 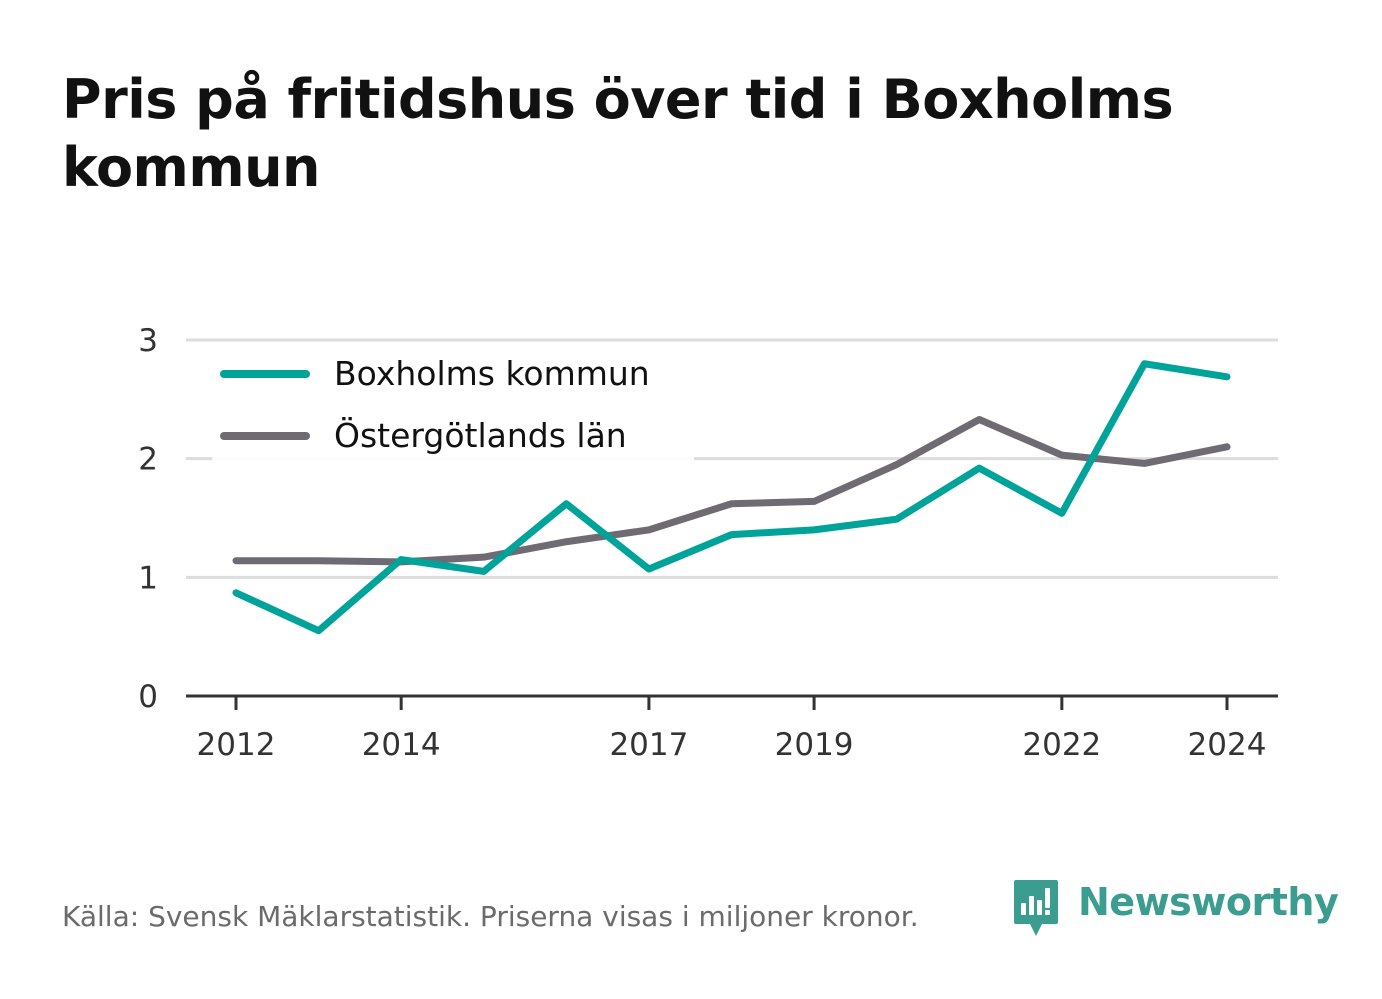 I want to click on legend: Boxholms kommun Östergötlands län, so click(x=453, y=404).